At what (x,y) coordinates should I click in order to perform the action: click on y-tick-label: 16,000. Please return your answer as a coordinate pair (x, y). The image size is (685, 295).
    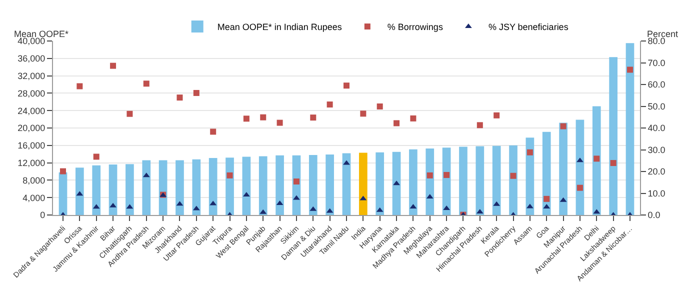
    Looking at the image, I should click on (32, 145).